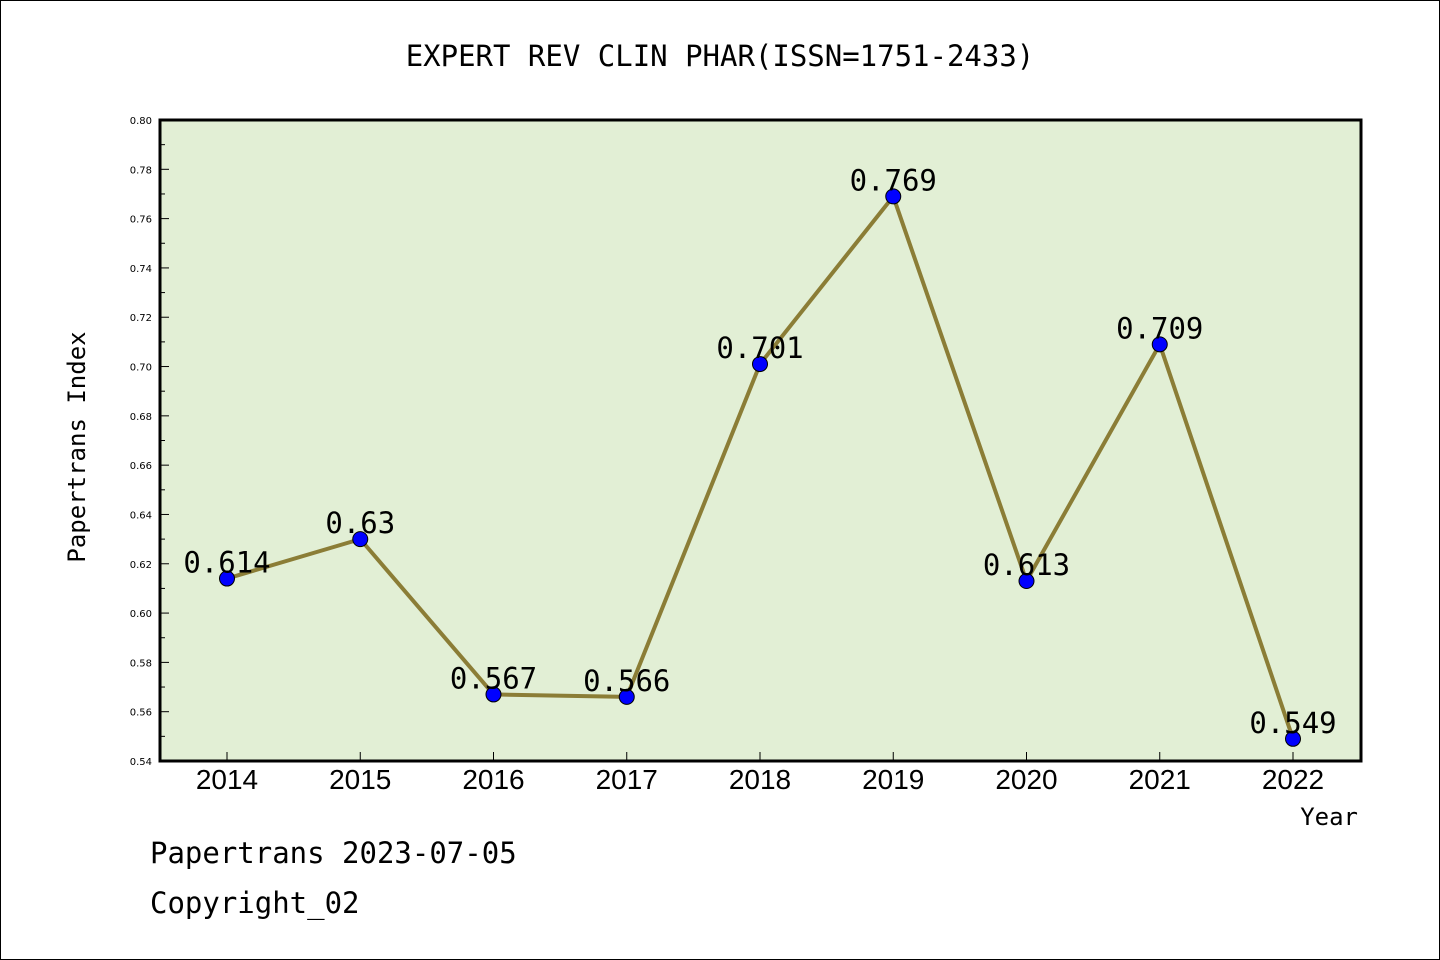 The width and height of the screenshot is (1440, 960). I want to click on y-tick-label: 0.78, so click(141, 170).